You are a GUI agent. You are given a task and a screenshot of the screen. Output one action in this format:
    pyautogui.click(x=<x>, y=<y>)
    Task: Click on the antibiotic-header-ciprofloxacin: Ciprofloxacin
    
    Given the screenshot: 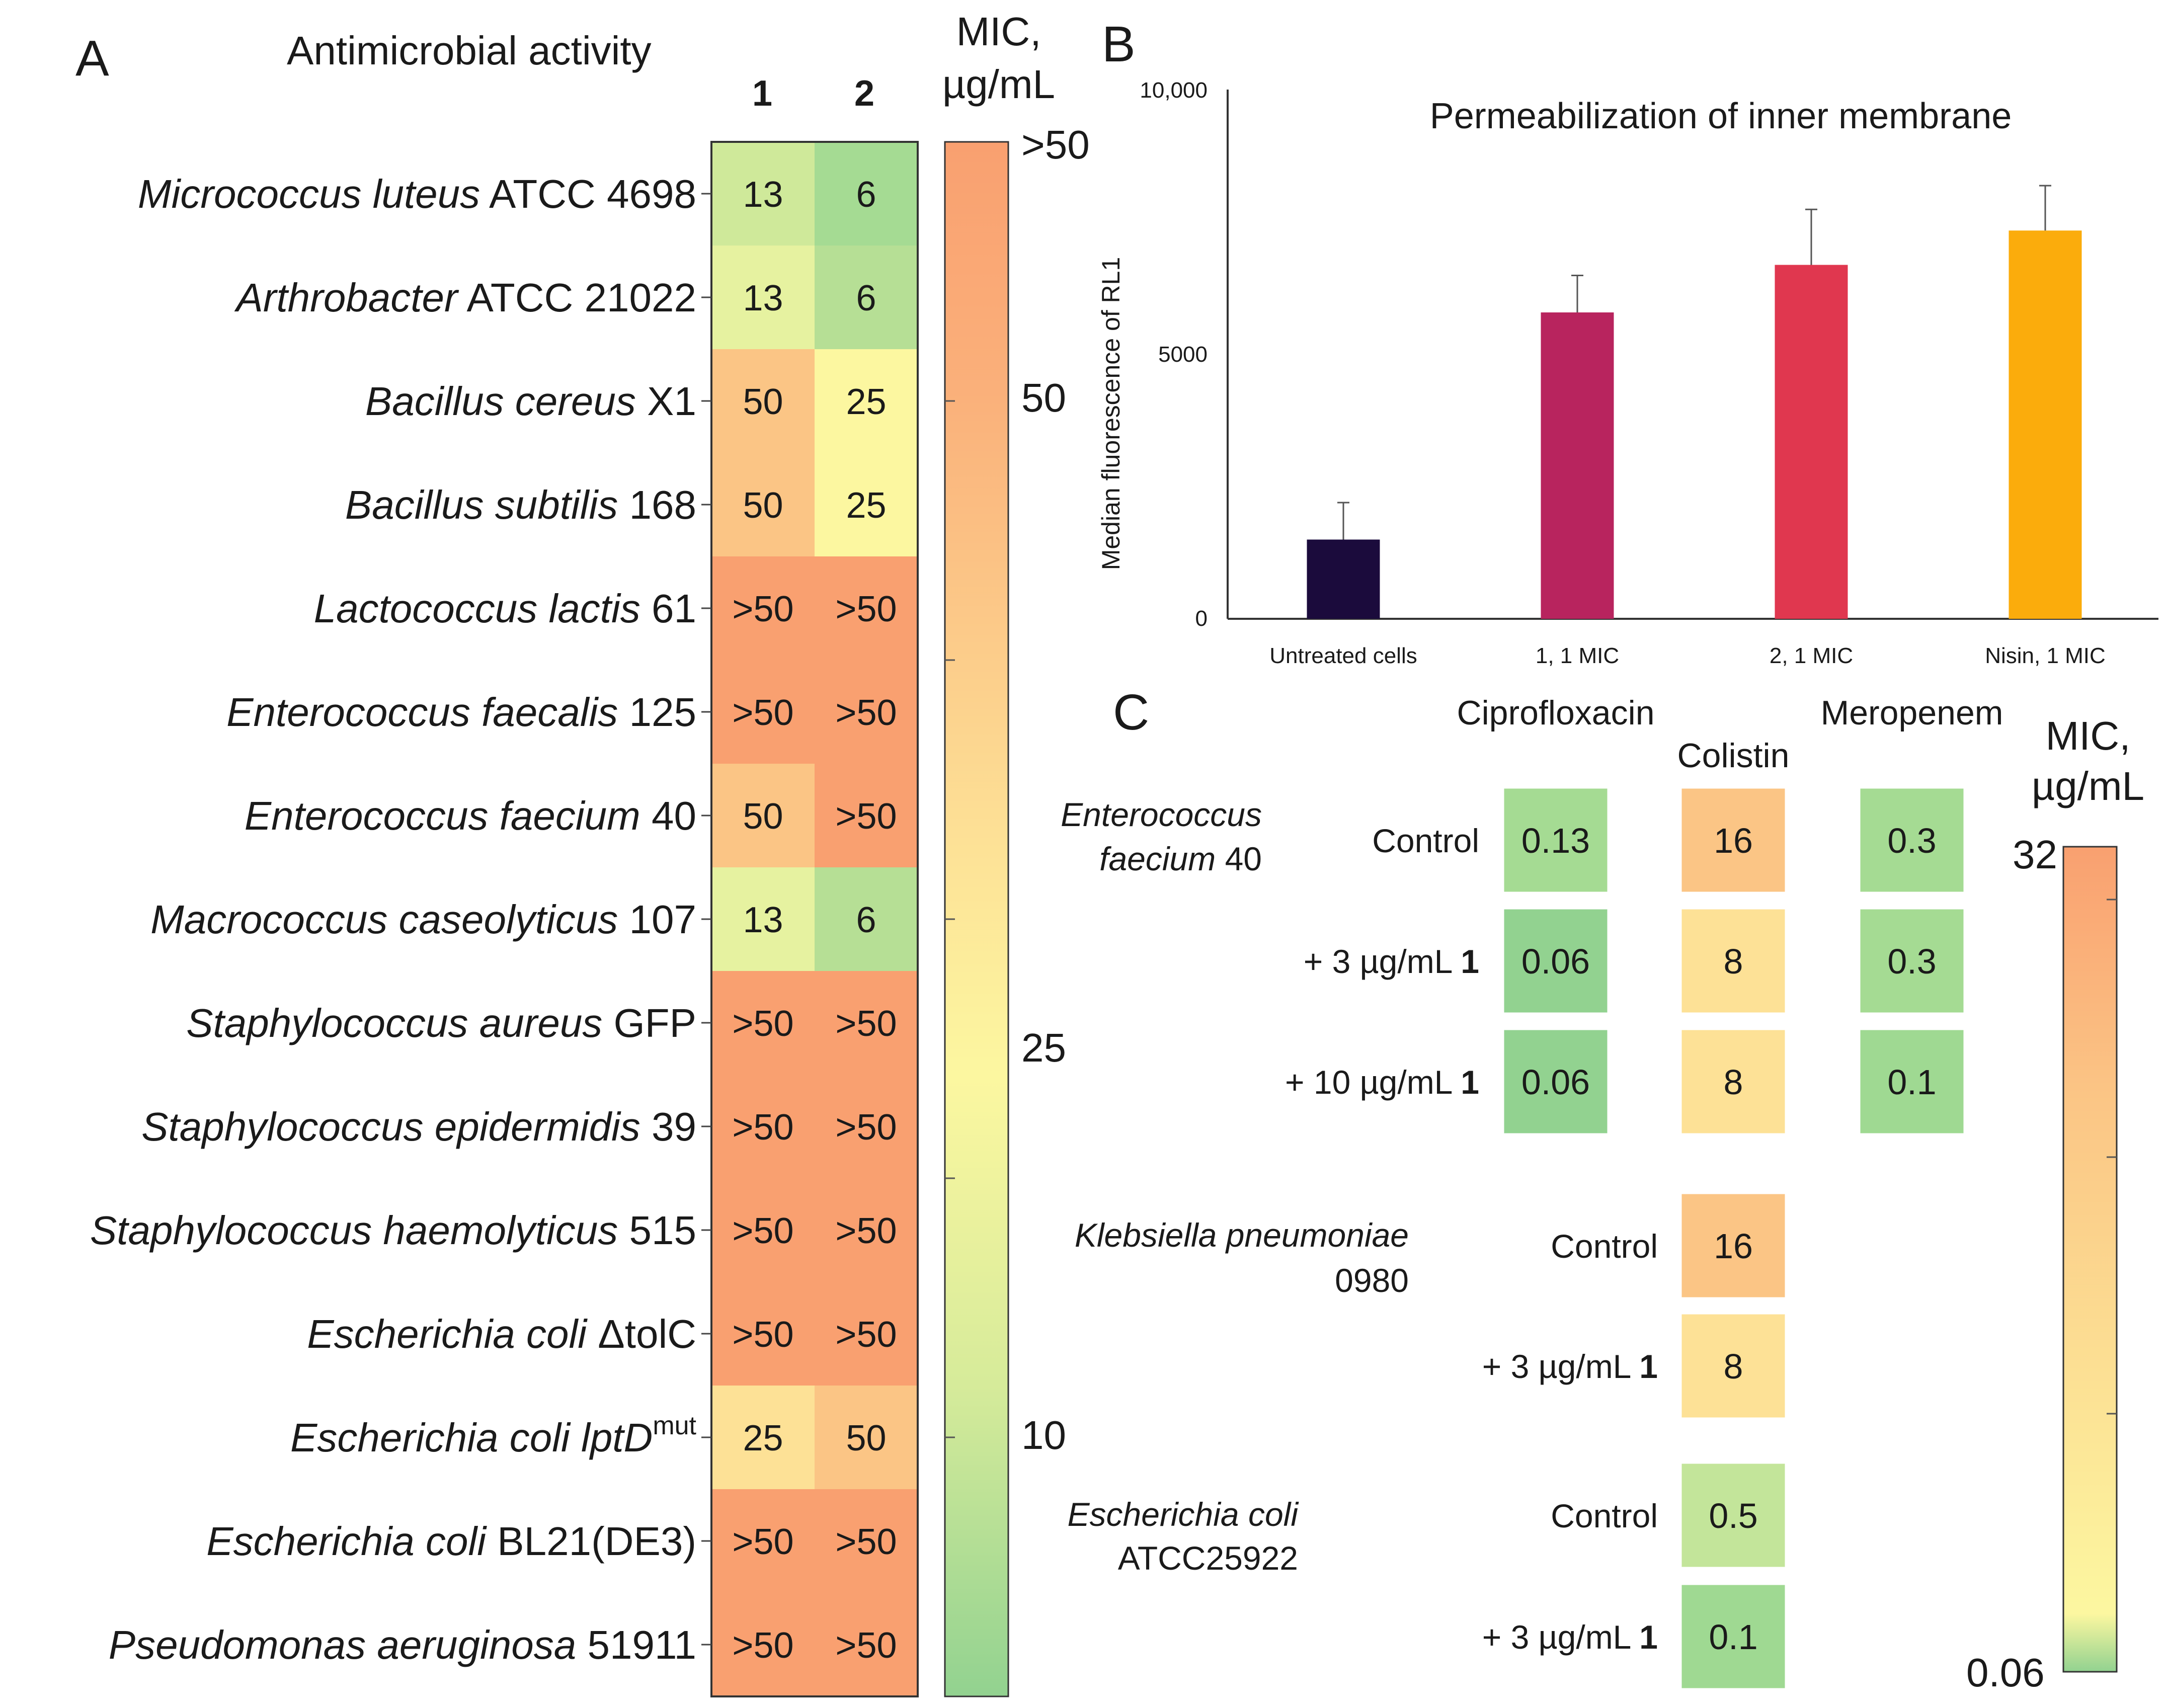 What is the action you would take?
    pyautogui.click(x=1555, y=713)
    